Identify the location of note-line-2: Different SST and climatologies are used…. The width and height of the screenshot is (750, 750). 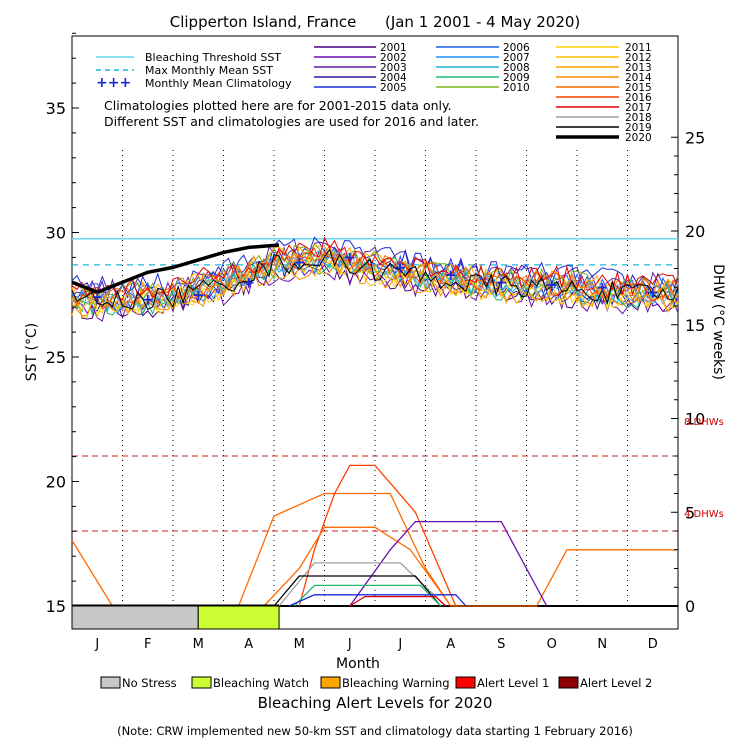
(291, 121).